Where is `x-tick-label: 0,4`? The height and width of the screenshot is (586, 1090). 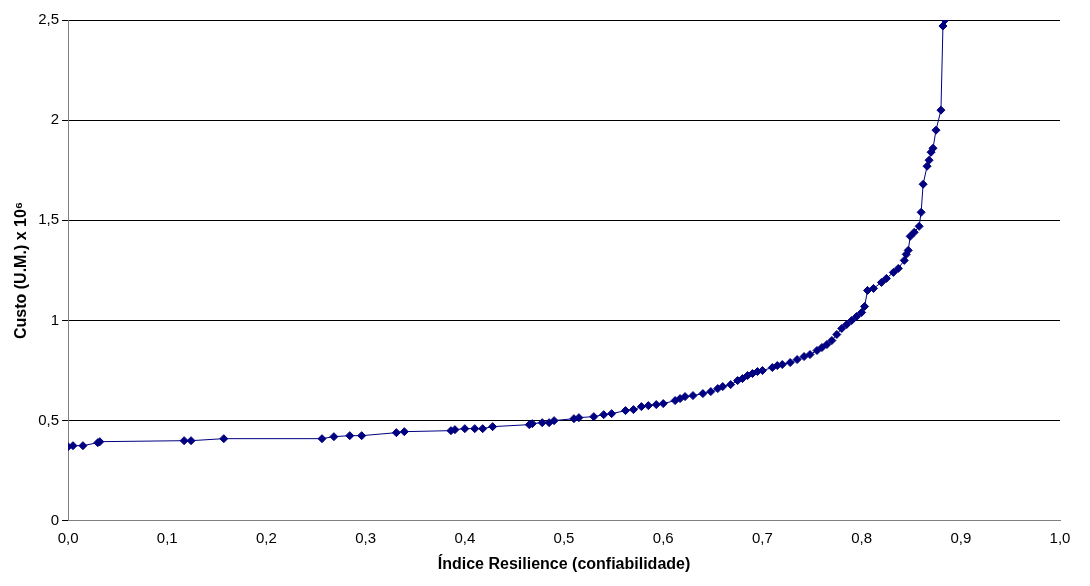 x-tick-label: 0,4 is located at coordinates (465, 537).